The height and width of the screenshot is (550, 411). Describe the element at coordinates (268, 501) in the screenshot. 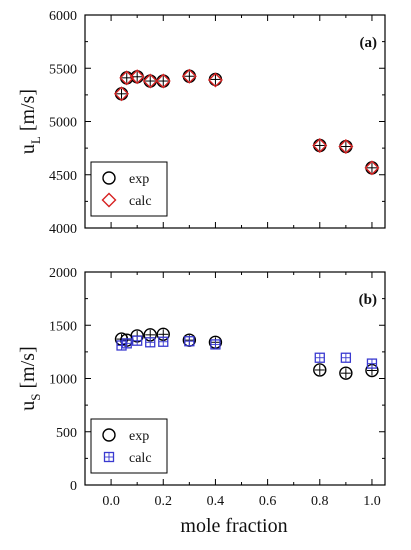

I see `x-tick-label: 0.6` at that location.